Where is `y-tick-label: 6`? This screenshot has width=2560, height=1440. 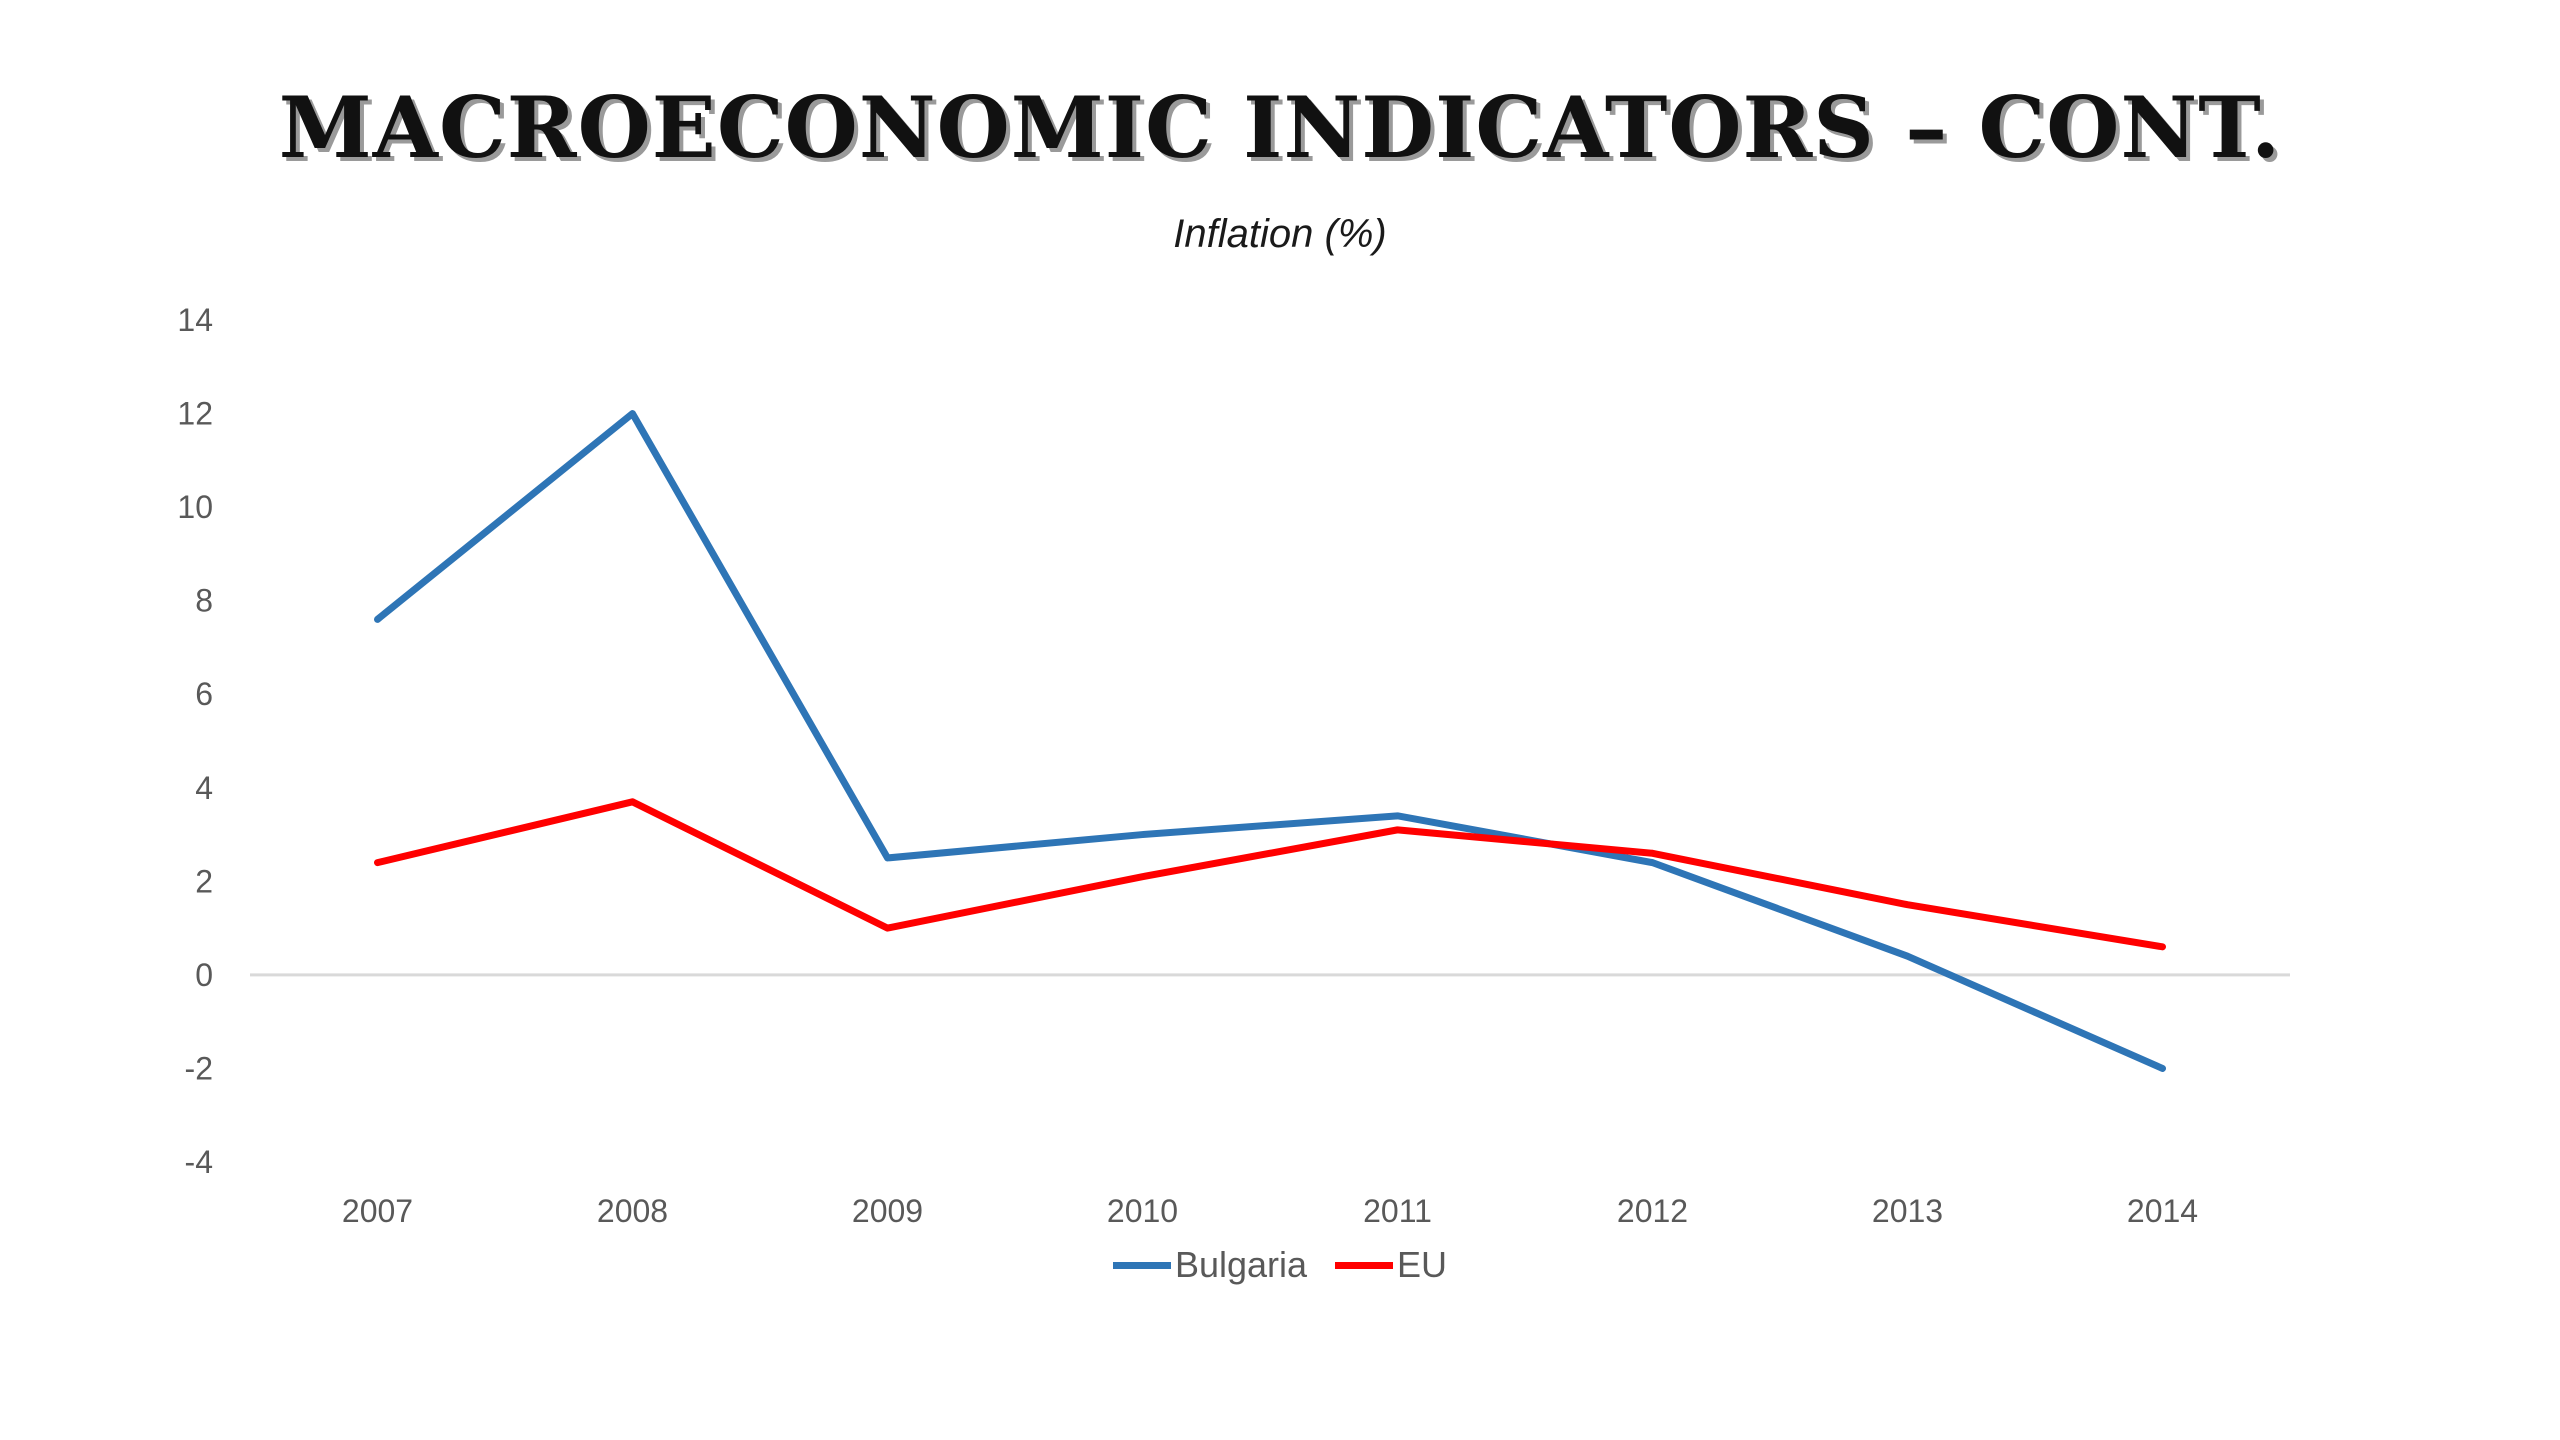 y-tick-label: 6 is located at coordinates (204, 694).